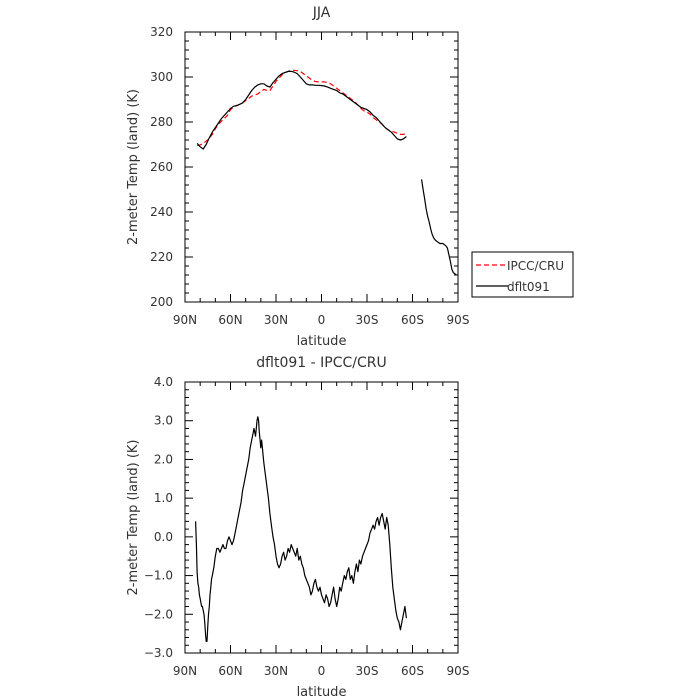 The height and width of the screenshot is (700, 700). What do you see at coordinates (301, 529) in the screenshot?
I see `series-line` at bounding box center [301, 529].